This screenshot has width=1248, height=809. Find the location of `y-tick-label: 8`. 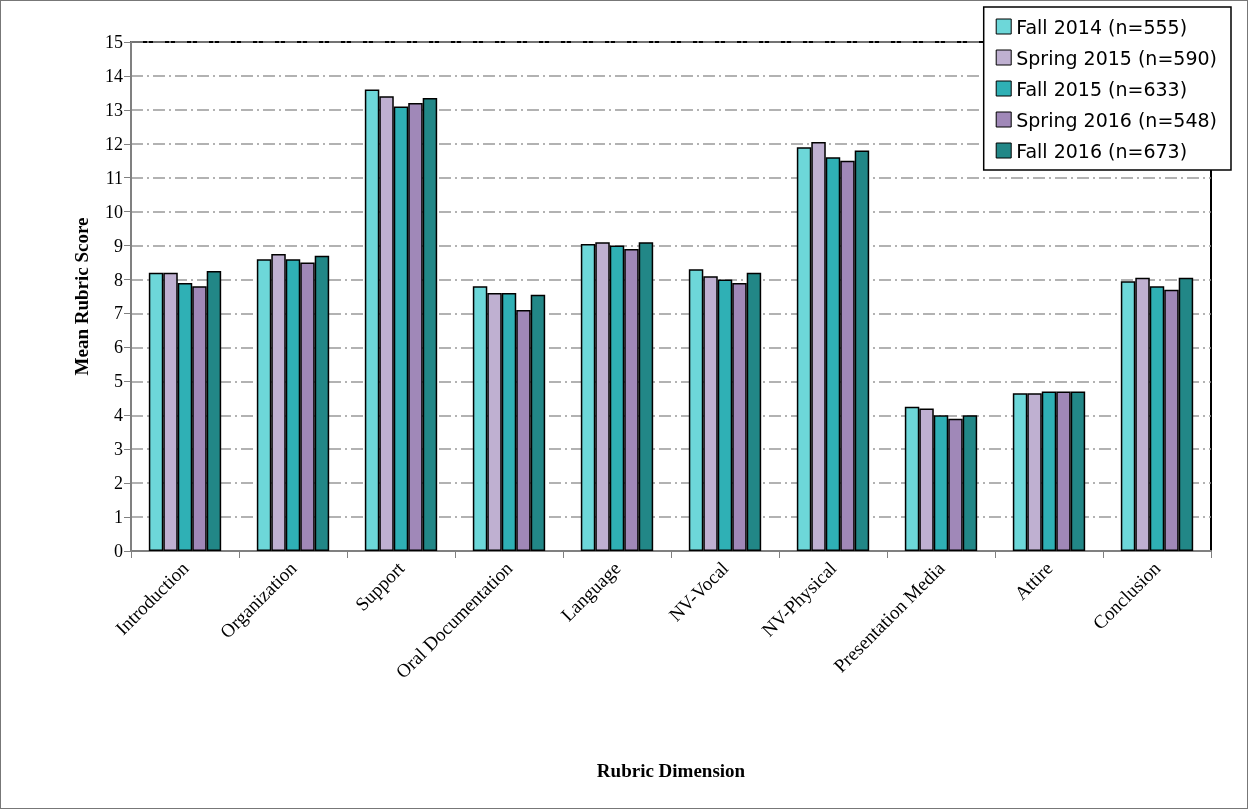

y-tick-label: 8 is located at coordinates (118, 279).